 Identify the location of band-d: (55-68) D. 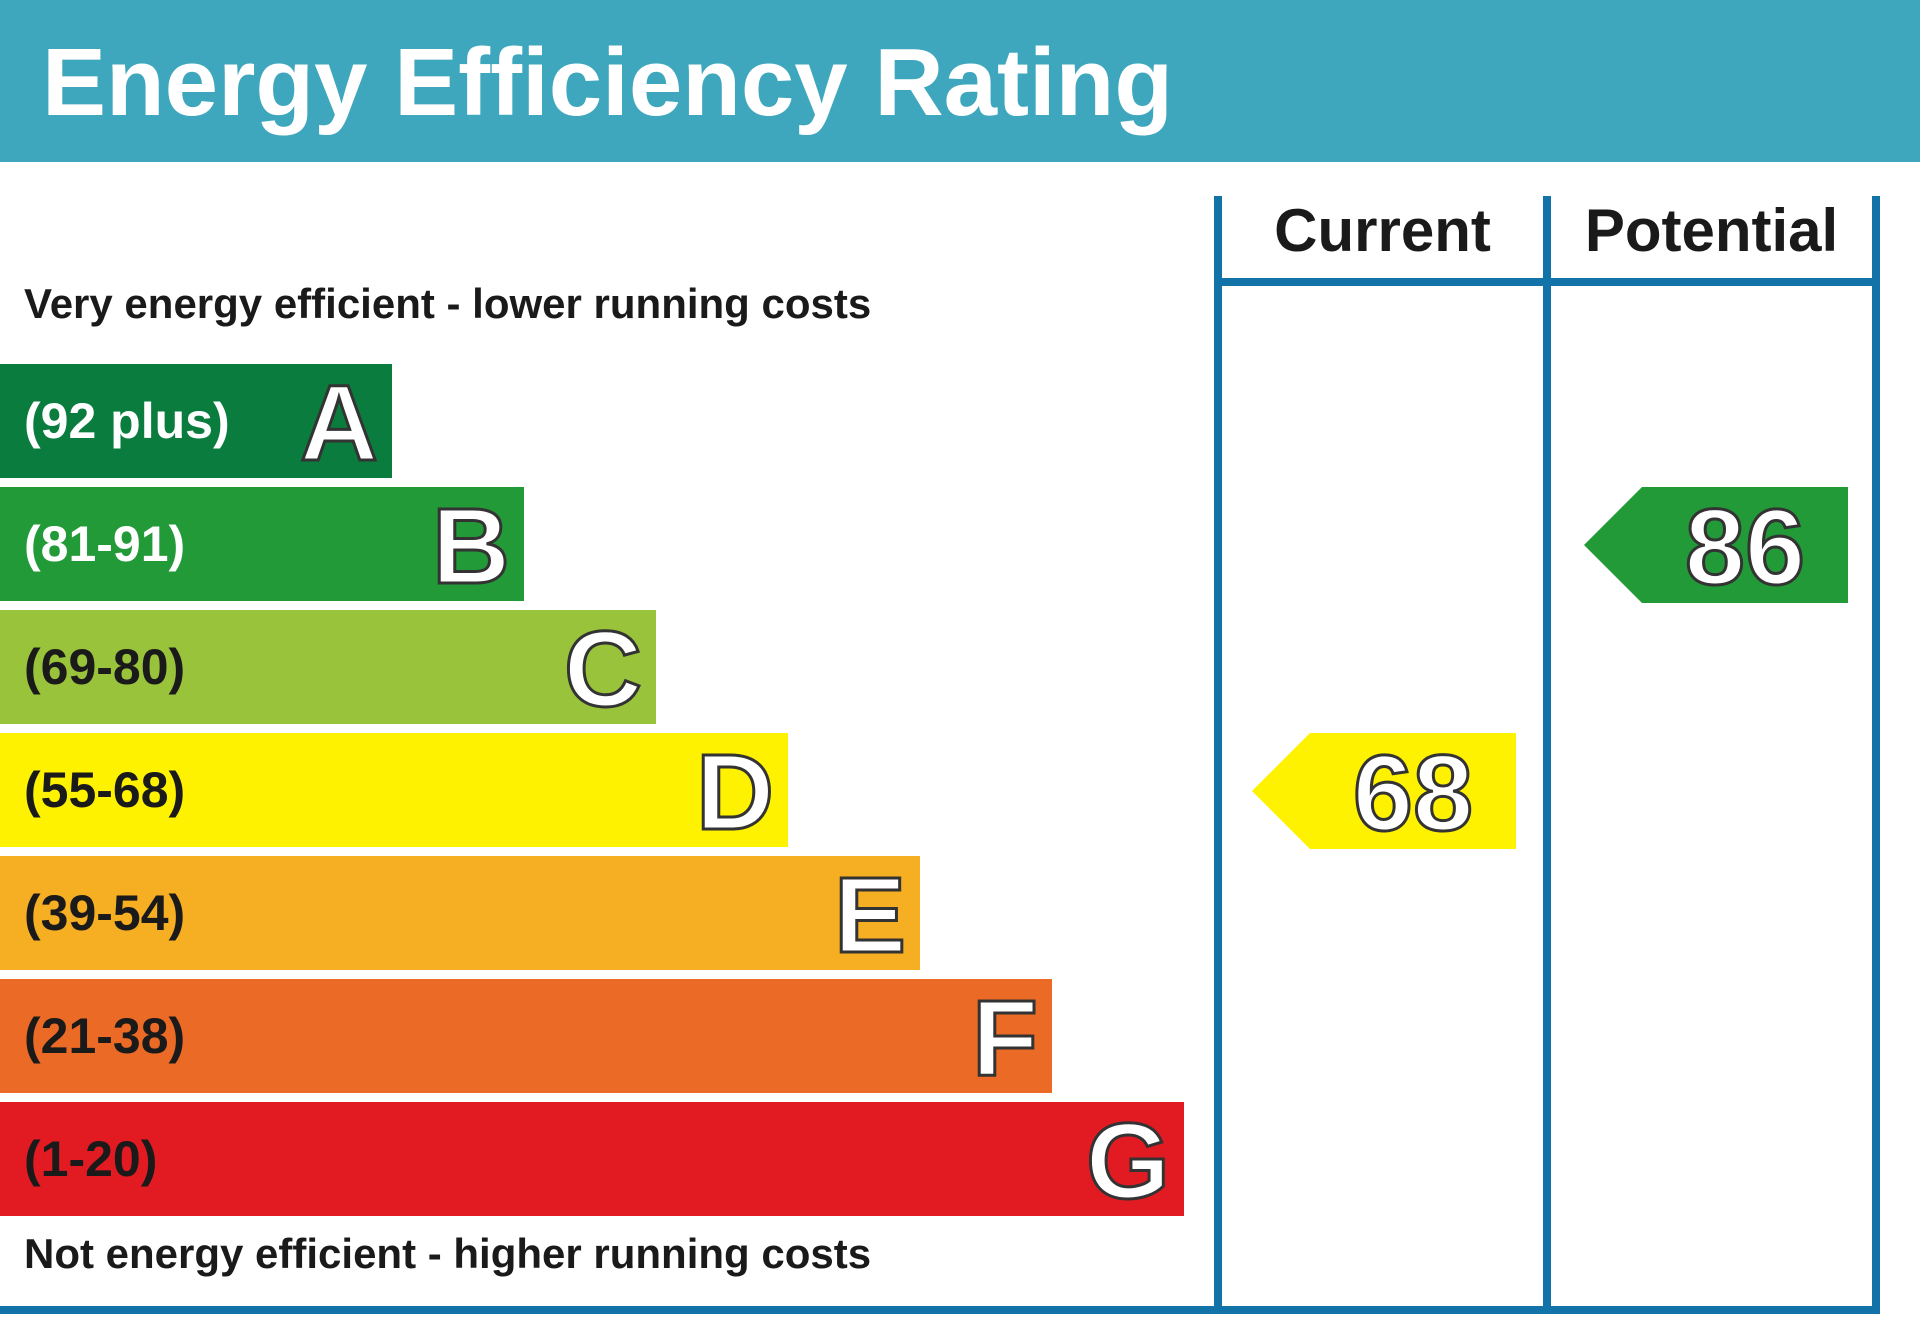
(394, 791).